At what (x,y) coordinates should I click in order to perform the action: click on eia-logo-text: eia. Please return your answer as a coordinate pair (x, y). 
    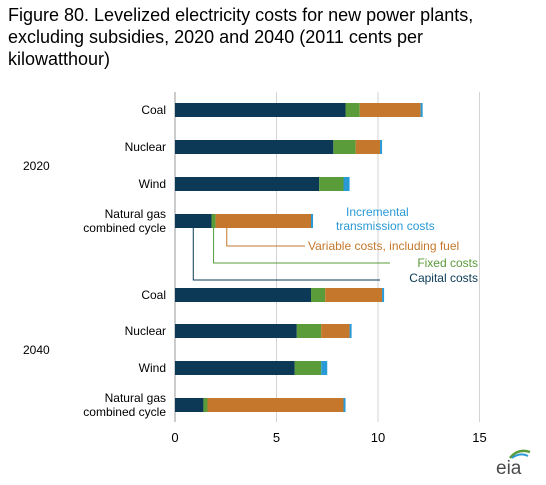
    Looking at the image, I should click on (509, 468).